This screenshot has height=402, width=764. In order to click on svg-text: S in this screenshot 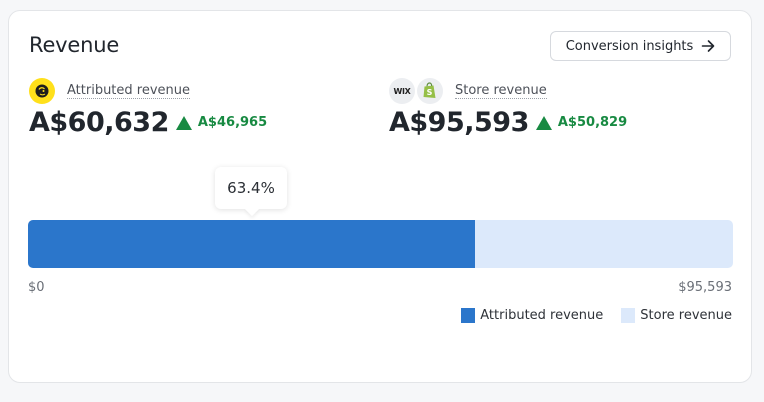, I will do `click(430, 92)`.